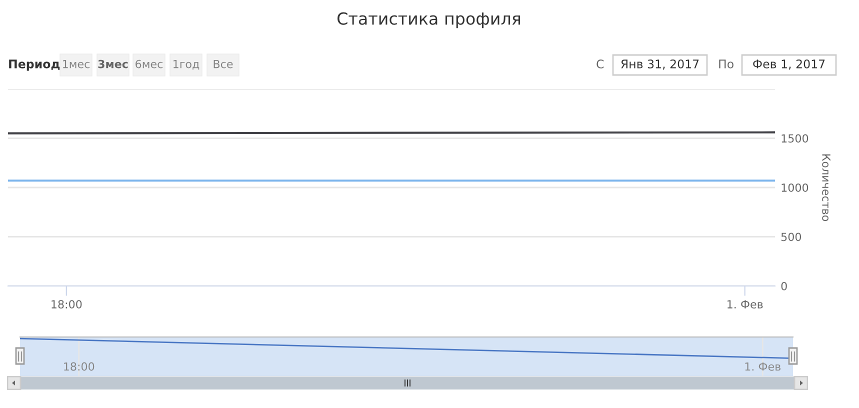  What do you see at coordinates (113, 64) in the screenshot?
I see `text: 3мес` at bounding box center [113, 64].